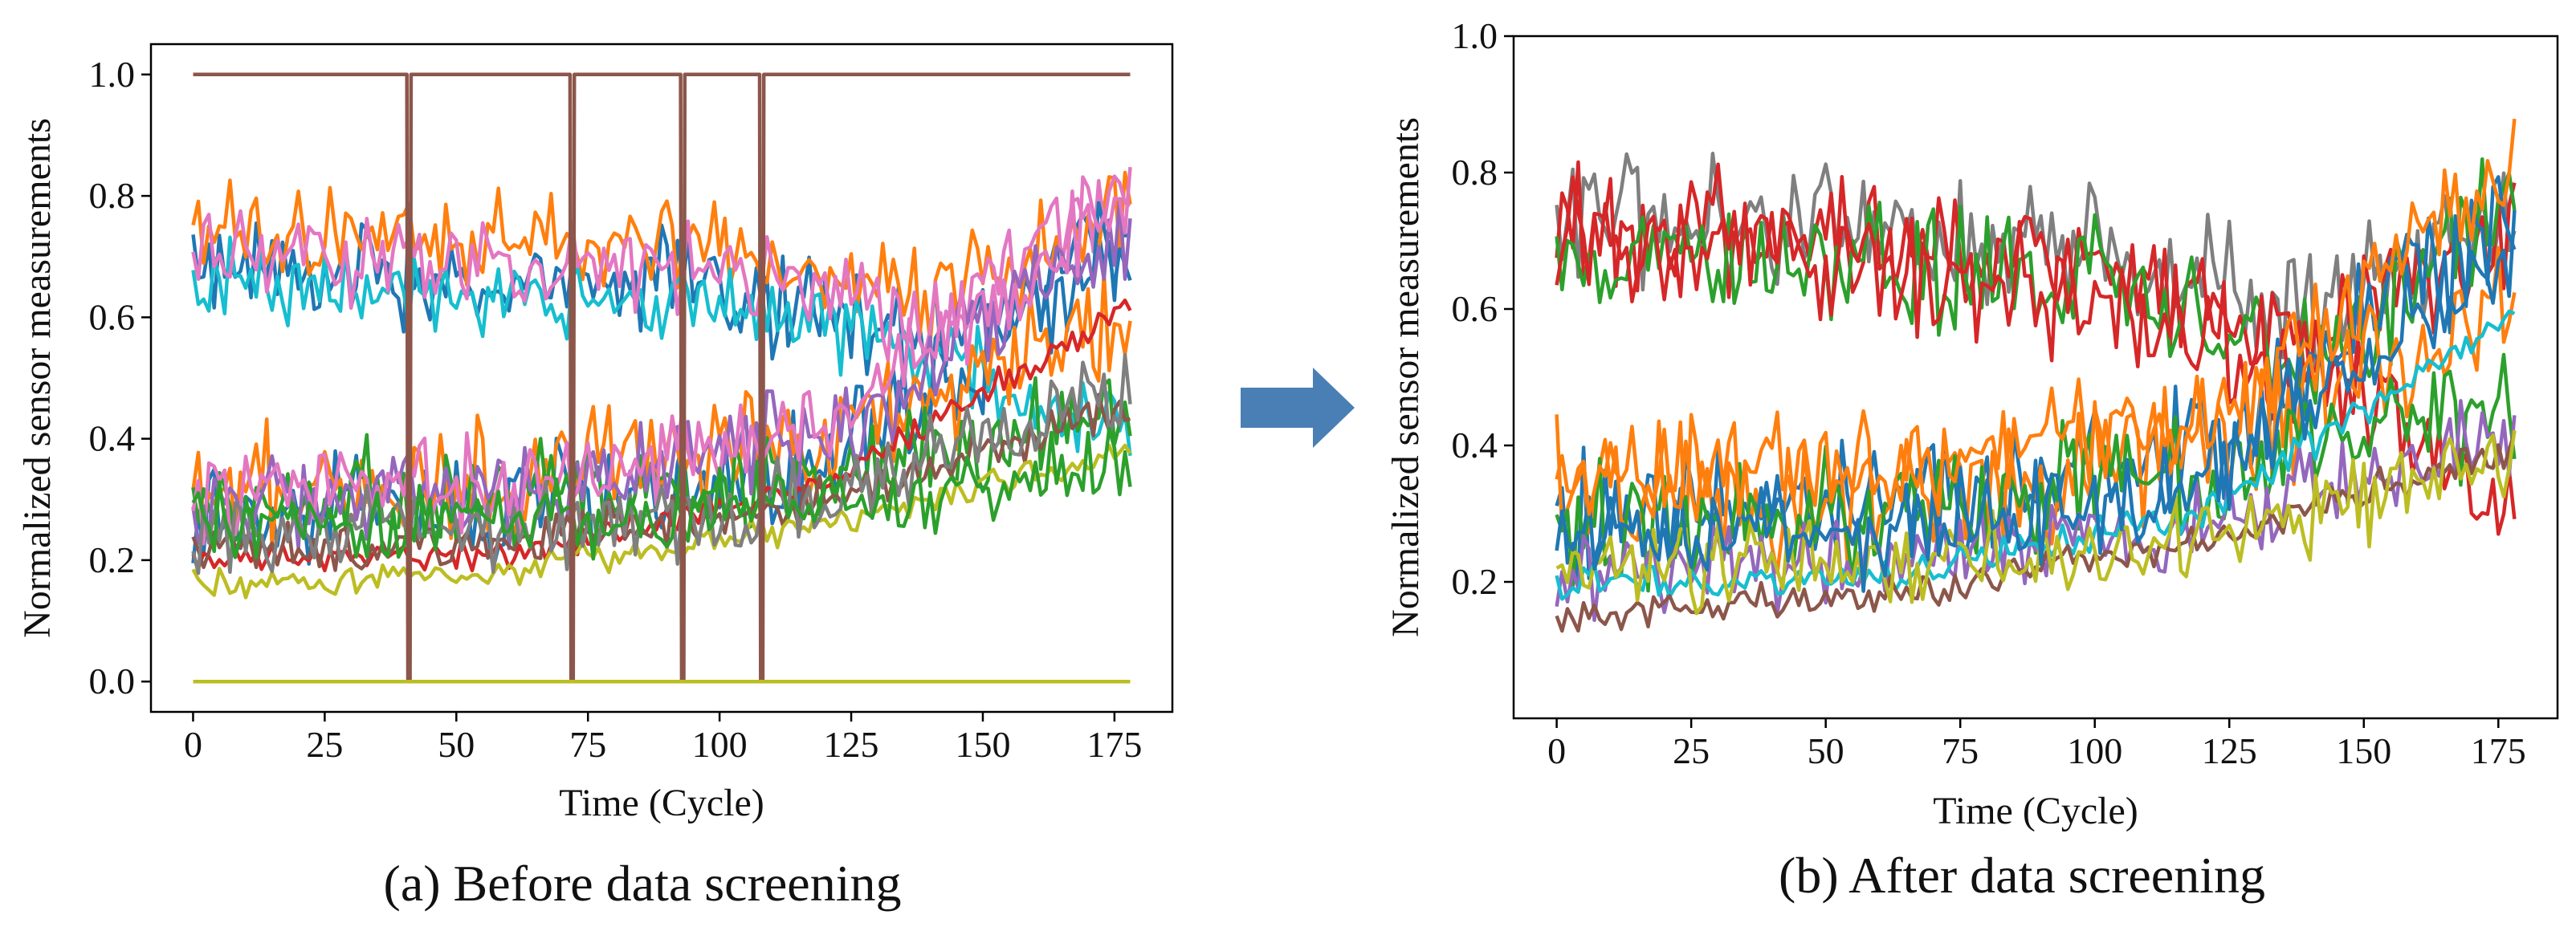  I want to click on panel-a-y-tick-label: 1.0, so click(112, 74).